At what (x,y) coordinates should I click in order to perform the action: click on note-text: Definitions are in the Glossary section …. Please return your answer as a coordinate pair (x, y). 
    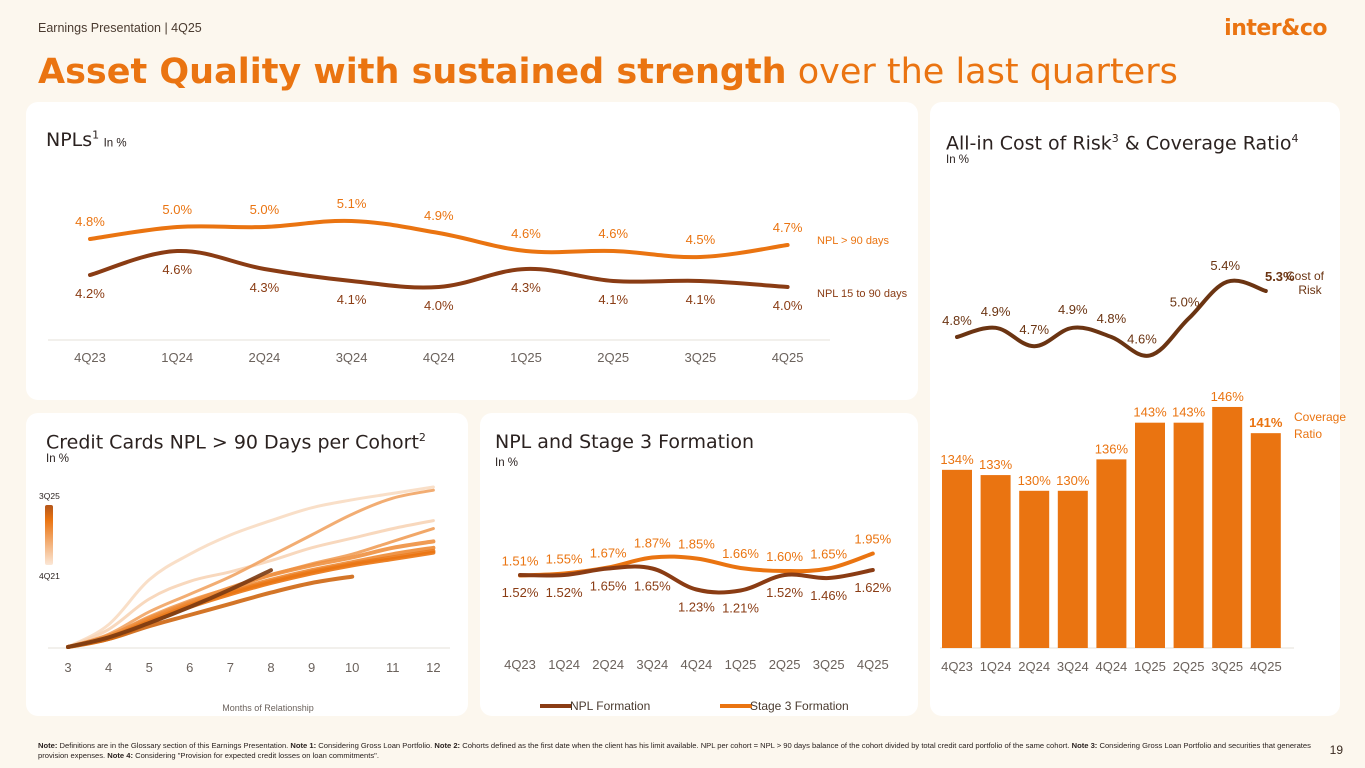
    Looking at the image, I should click on (174, 745).